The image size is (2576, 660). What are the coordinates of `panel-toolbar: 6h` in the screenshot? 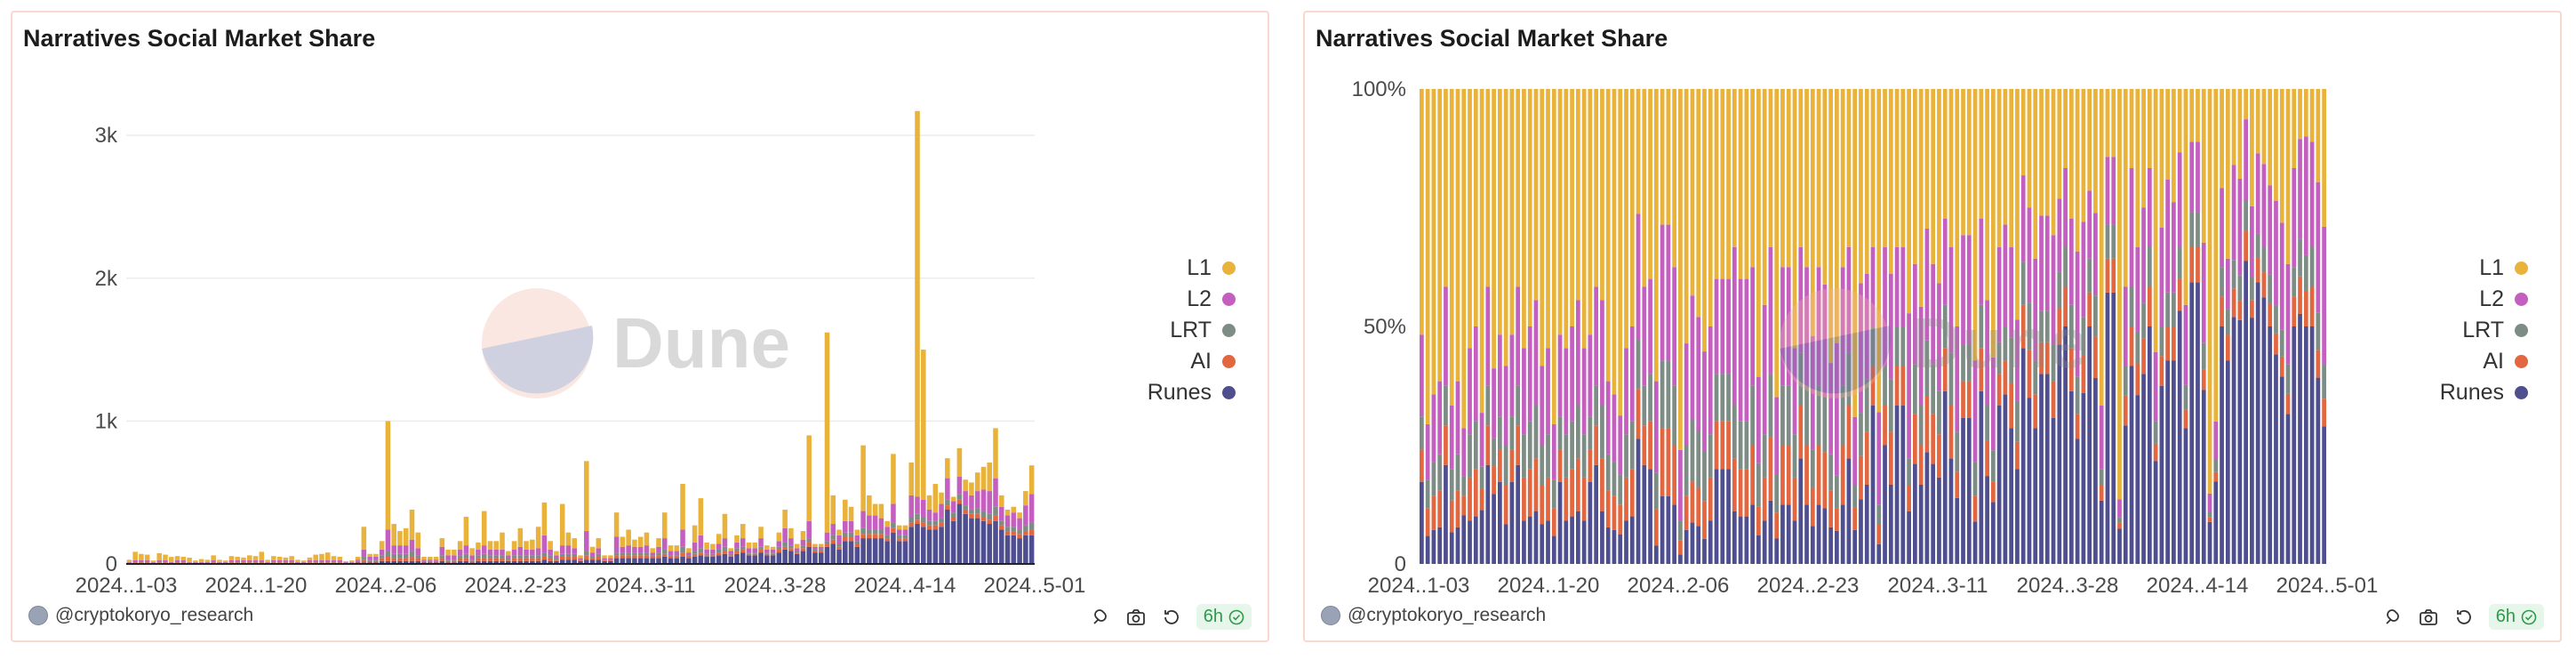 It's located at (1171, 617).